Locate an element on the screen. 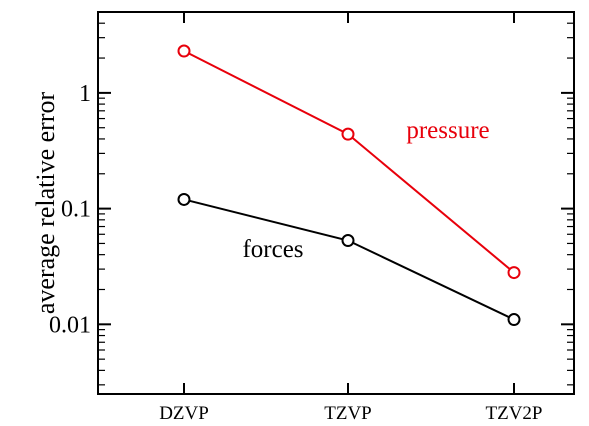 This screenshot has width=589, height=426. x-tick-label: TZV2P is located at coordinates (514, 413).